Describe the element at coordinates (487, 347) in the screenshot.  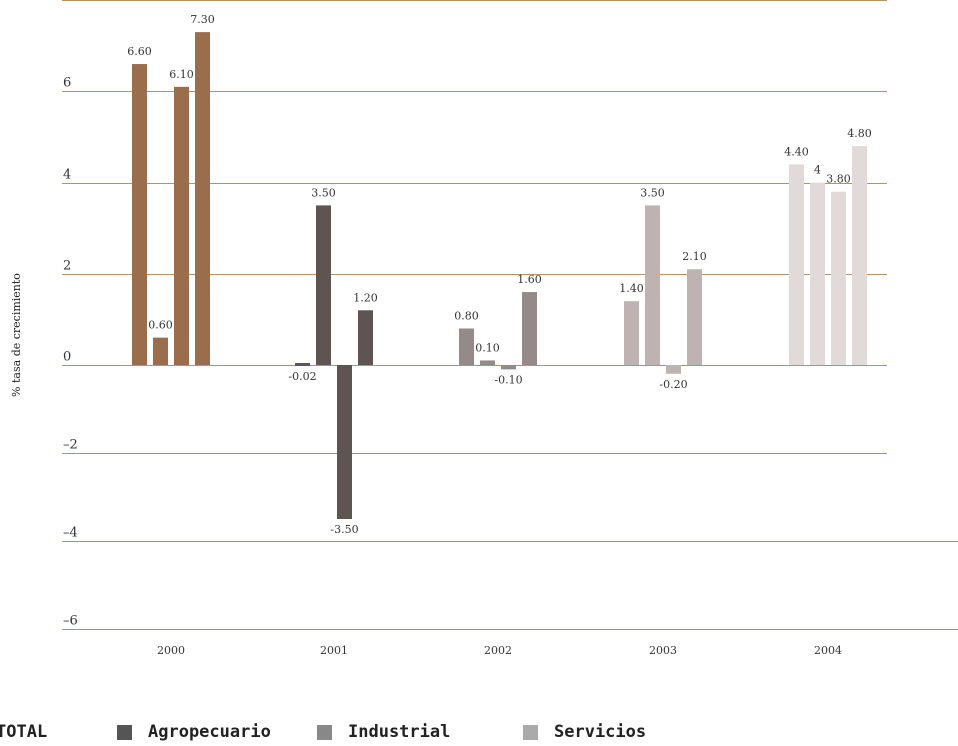
I see `data-label: 0.10` at that location.